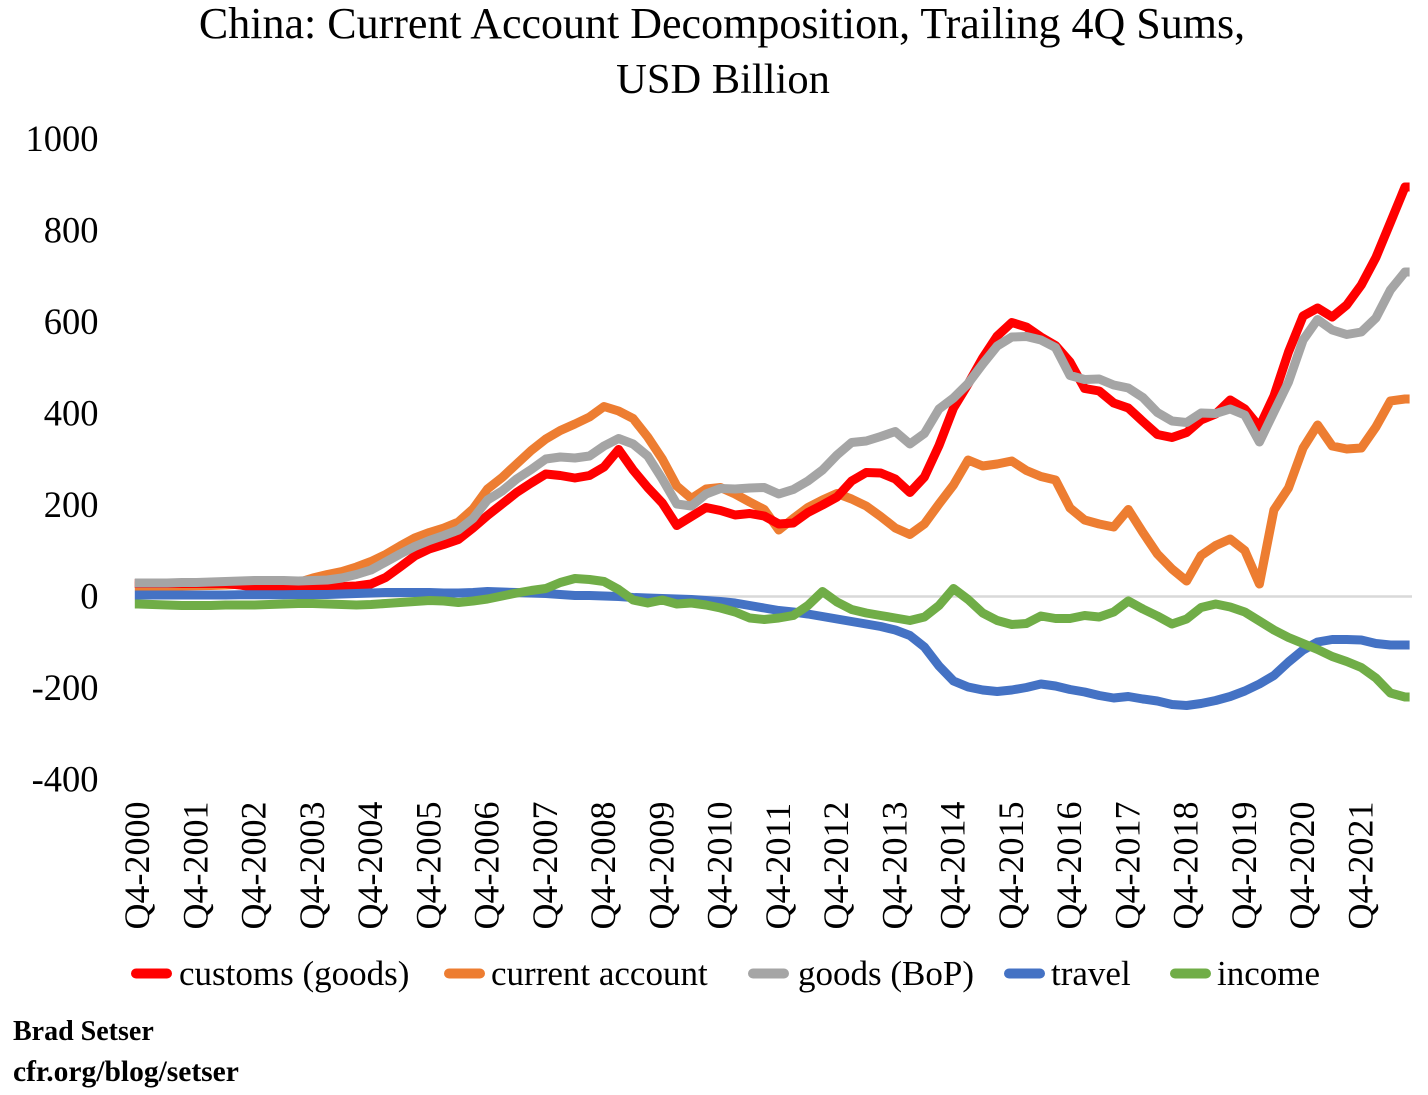 The image size is (1428, 1095). Describe the element at coordinates (661, 866) in the screenshot. I see `svg-text: Q4-2009` at that location.